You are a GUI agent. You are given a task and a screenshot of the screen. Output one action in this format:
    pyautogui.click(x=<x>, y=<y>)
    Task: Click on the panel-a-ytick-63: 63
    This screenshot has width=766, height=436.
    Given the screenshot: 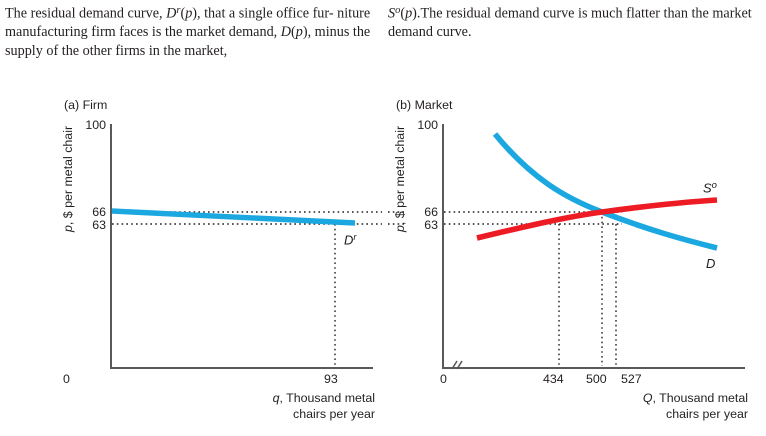 What is the action you would take?
    pyautogui.click(x=99, y=225)
    